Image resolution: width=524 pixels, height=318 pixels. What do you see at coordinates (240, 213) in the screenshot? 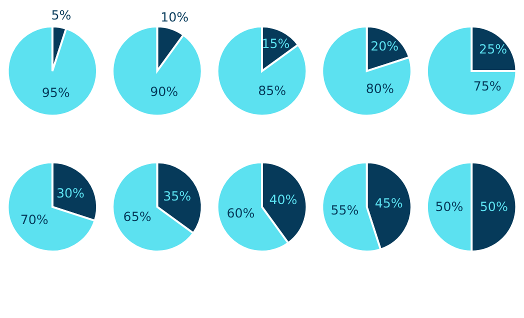
I see `data-label: 60%` at bounding box center [240, 213].